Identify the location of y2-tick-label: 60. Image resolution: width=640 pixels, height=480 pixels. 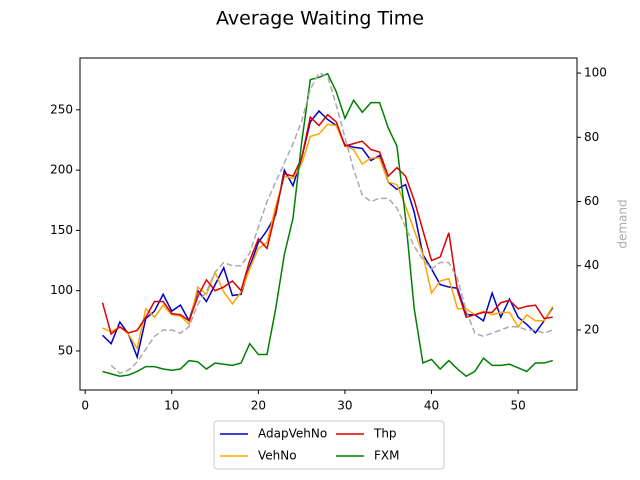
(591, 201).